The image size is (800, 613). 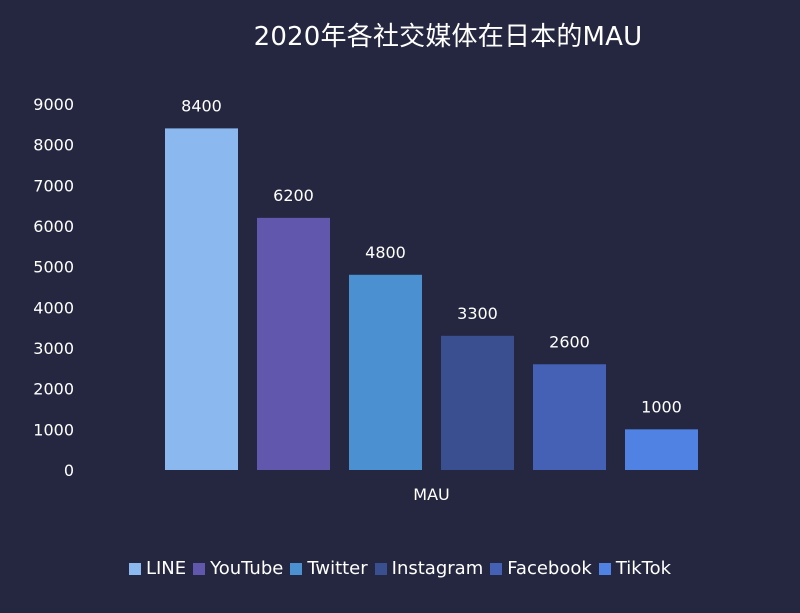 I want to click on data-label-tiktok: 1000, so click(x=661, y=406).